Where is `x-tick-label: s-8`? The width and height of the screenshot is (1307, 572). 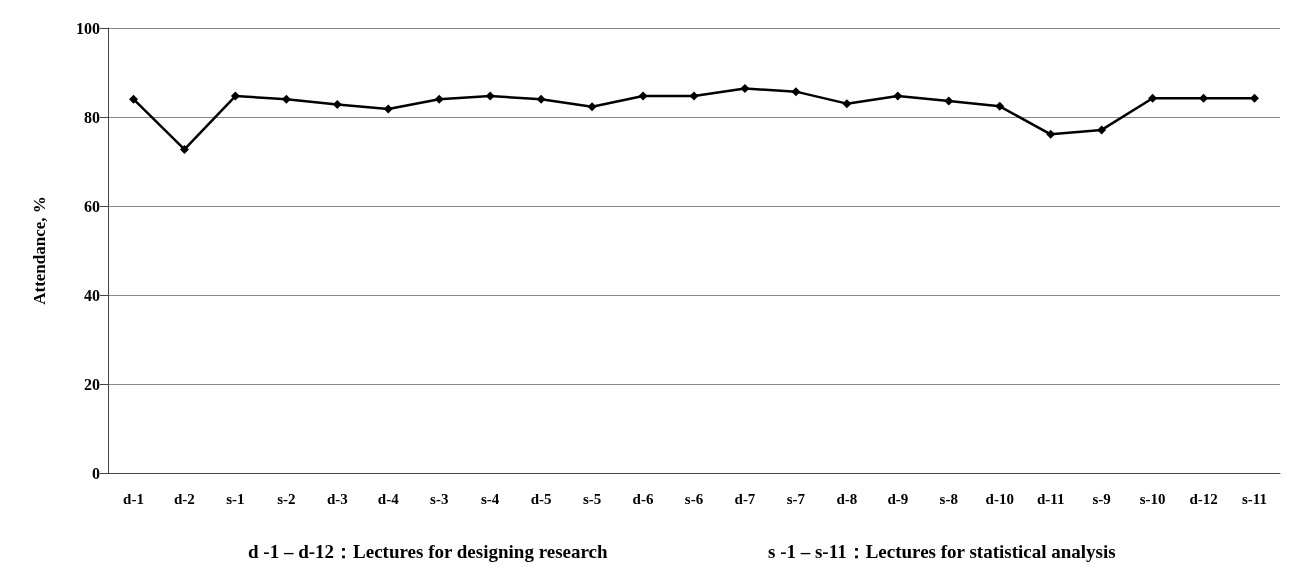 x-tick-label: s-8 is located at coordinates (948, 498).